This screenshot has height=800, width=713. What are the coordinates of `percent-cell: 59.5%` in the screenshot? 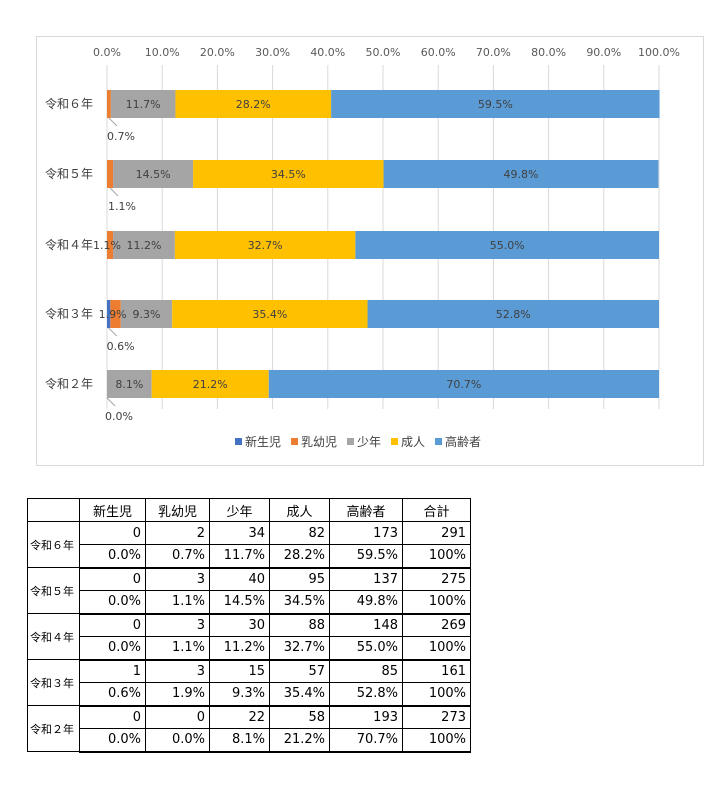 It's located at (366, 556).